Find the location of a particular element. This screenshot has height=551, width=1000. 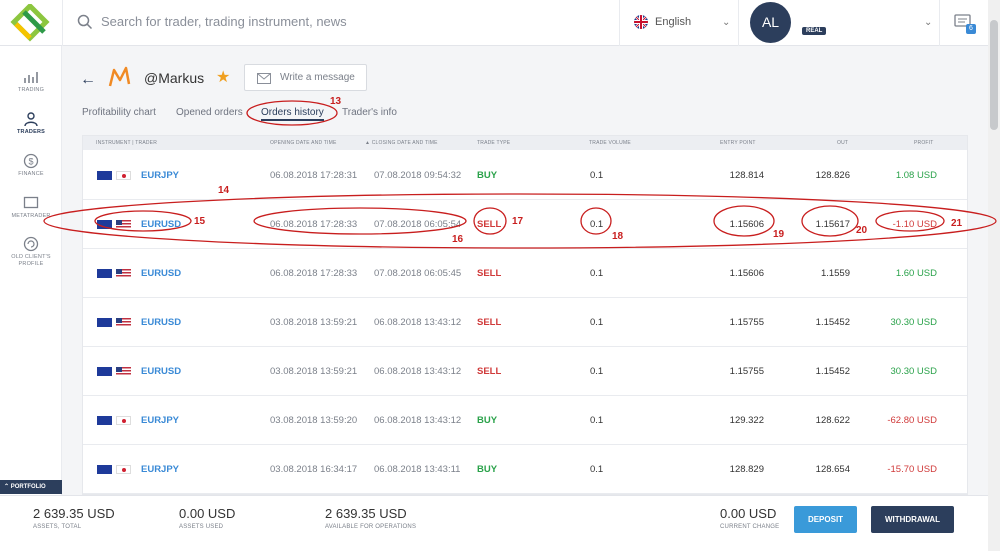

language-selector: English ⌄ is located at coordinates (679, 23).